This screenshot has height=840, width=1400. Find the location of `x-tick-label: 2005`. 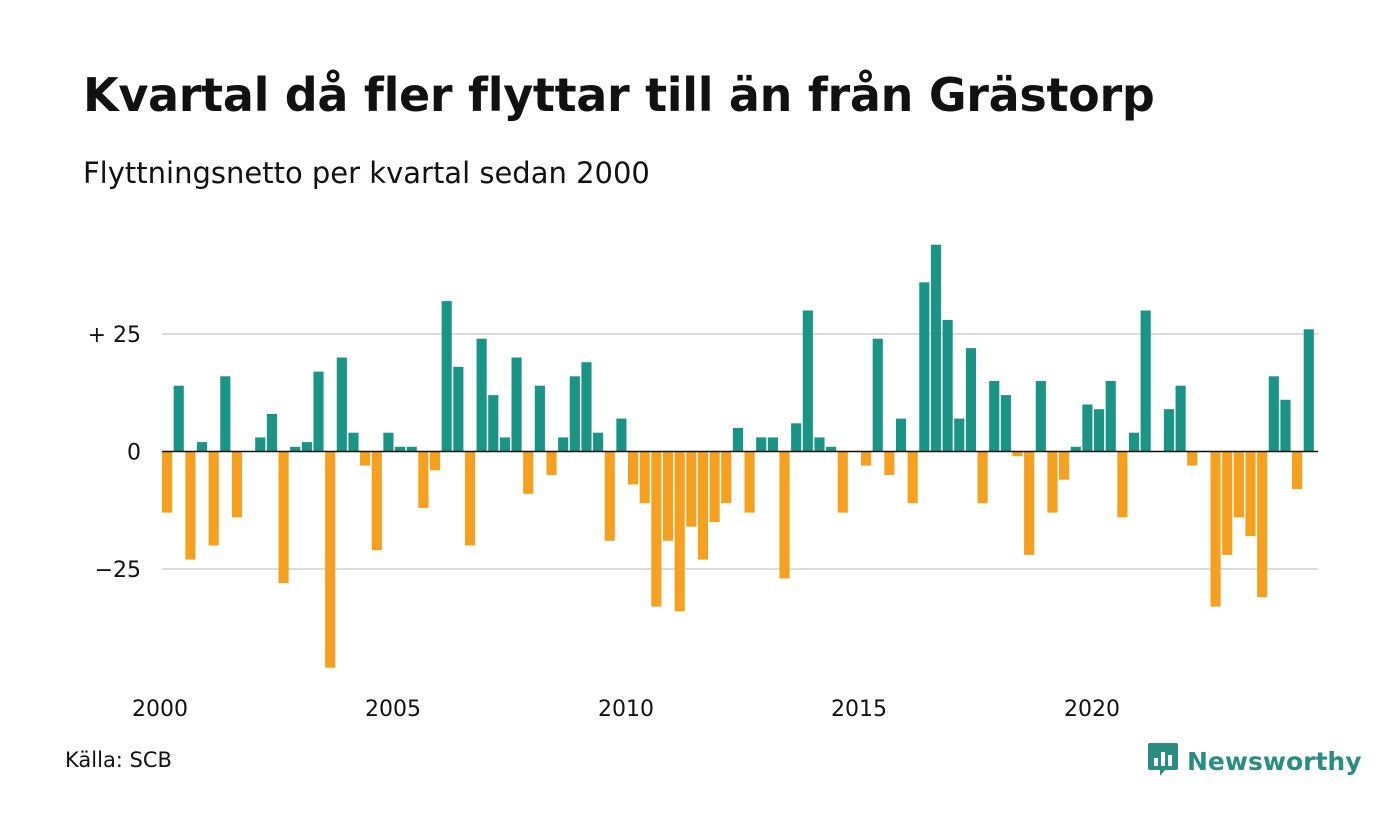

x-tick-label: 2005 is located at coordinates (393, 709).